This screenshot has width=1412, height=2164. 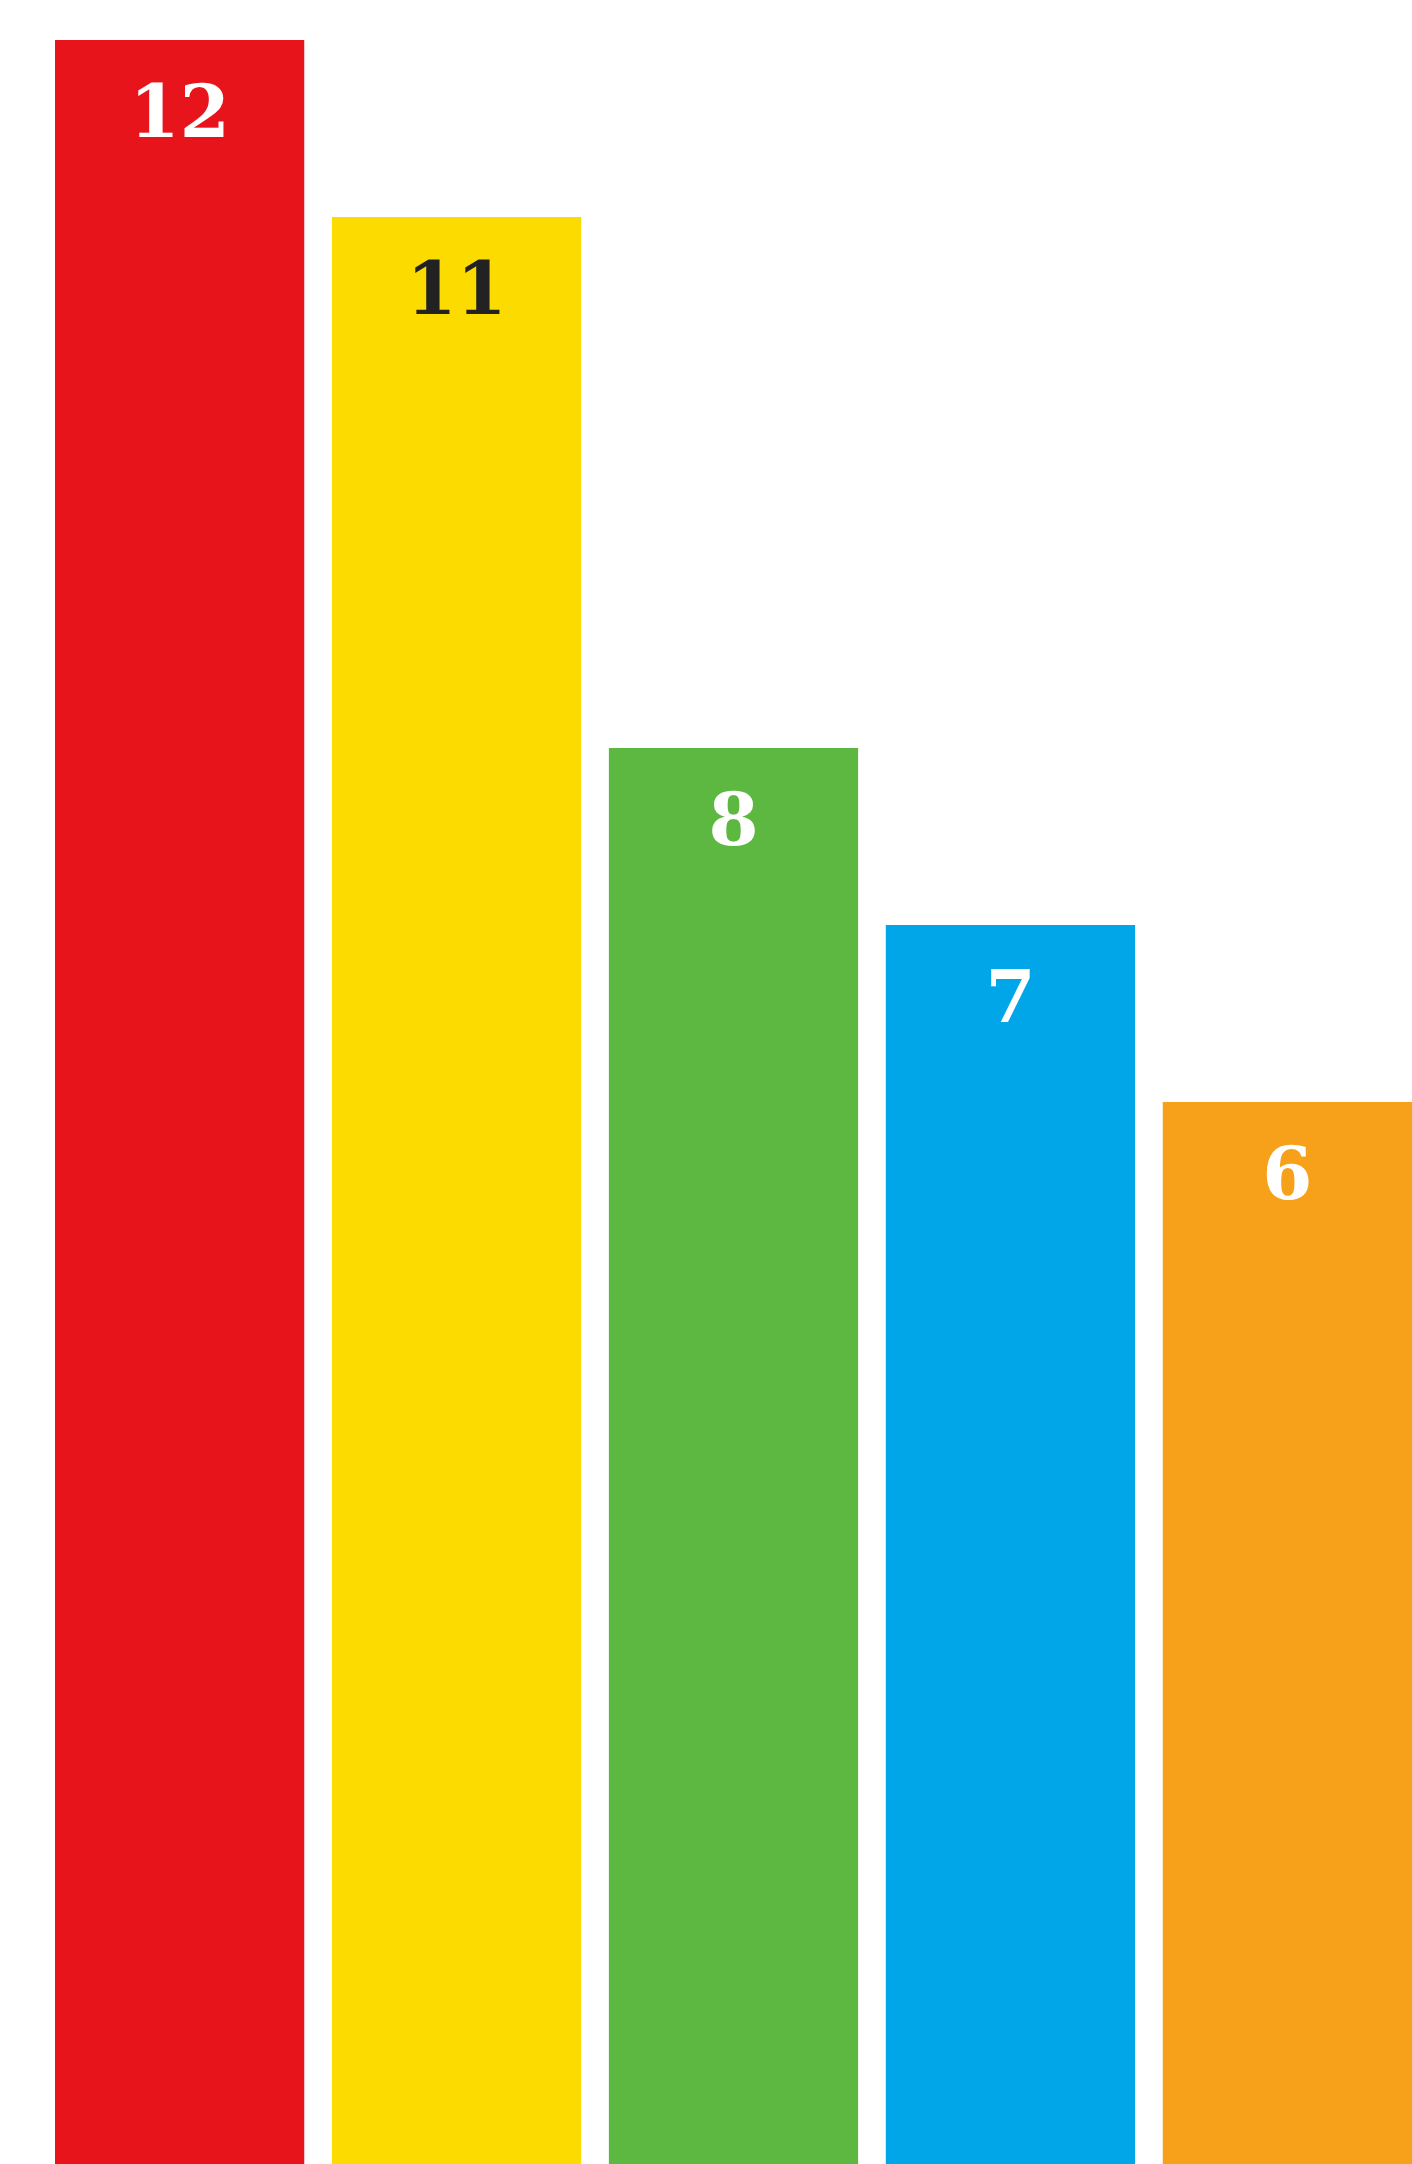 I want to click on data-label: 7, so click(x=1010, y=996).